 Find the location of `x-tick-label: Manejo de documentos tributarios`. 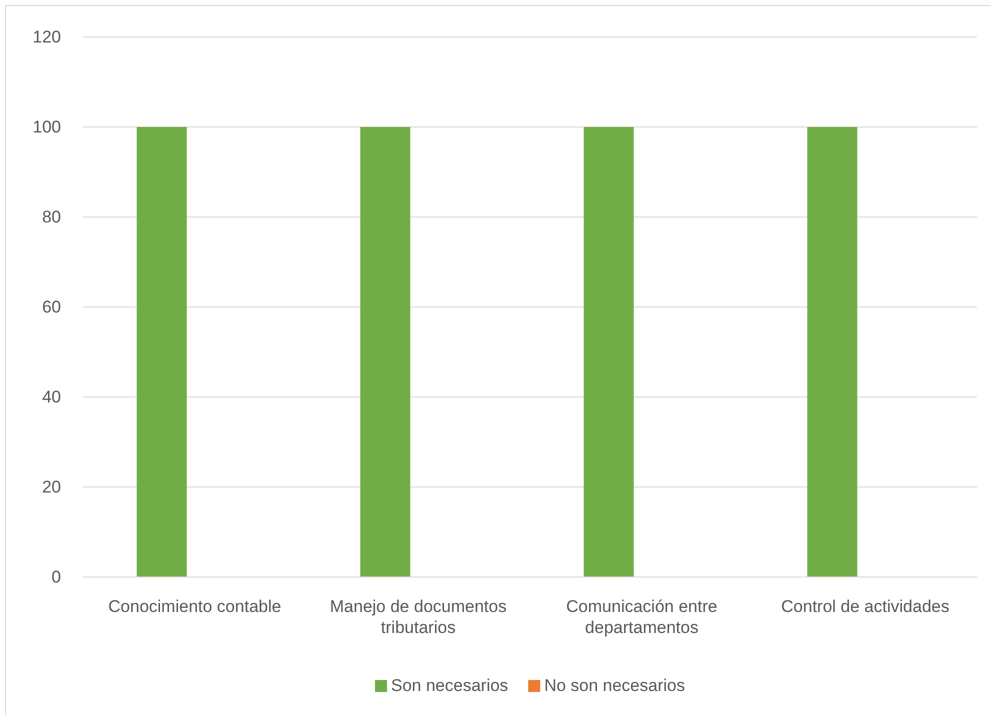

x-tick-label: Manejo de documentos tributarios is located at coordinates (418, 617).